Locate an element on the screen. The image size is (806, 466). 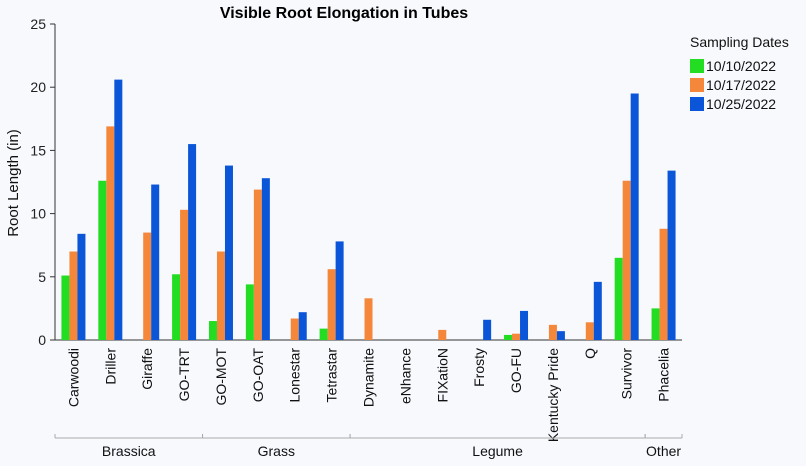
legend-label: 10/17/2022 is located at coordinates (741, 85).